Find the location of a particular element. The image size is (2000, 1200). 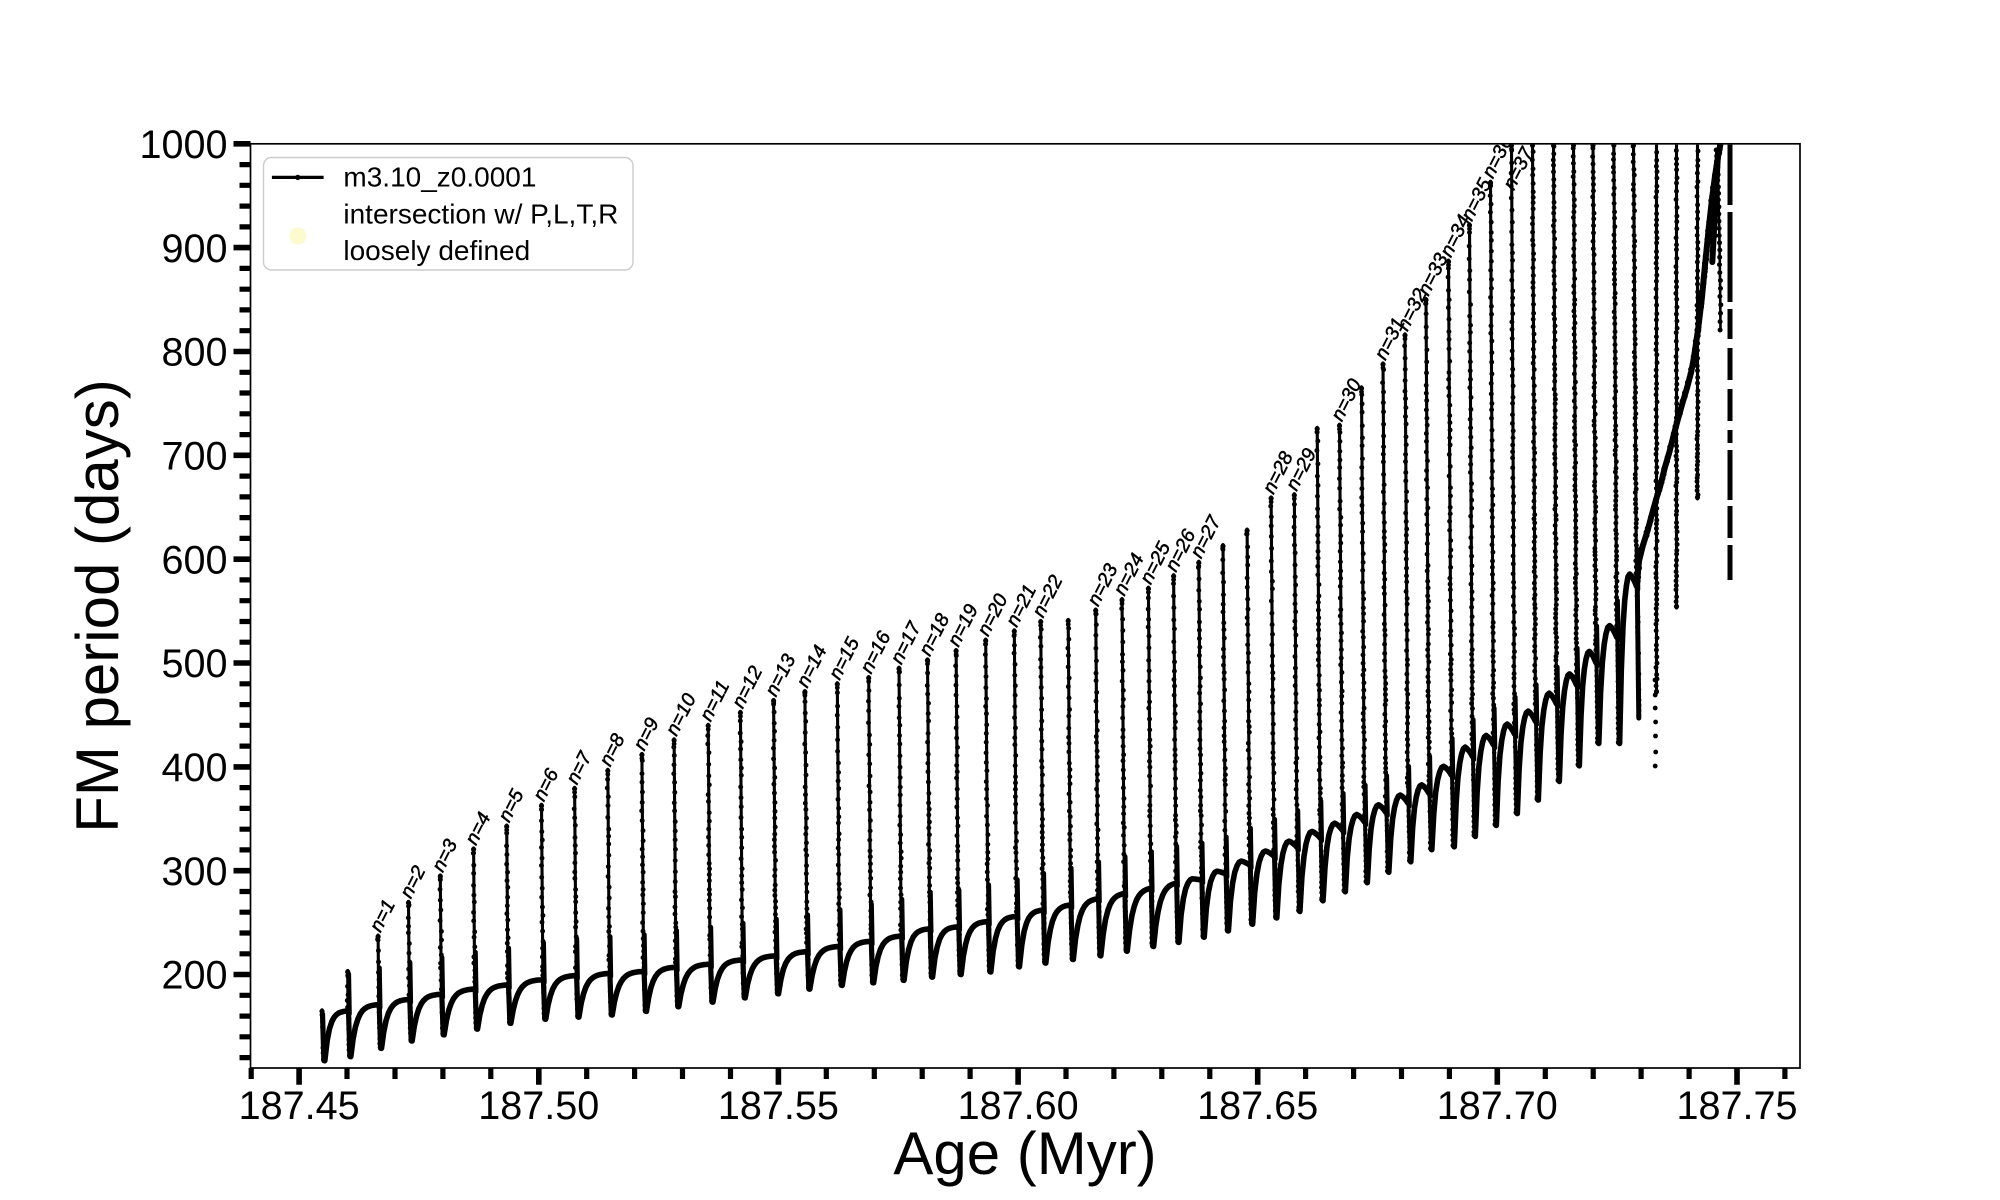

svg-text: FM period (days) is located at coordinates (97, 605).